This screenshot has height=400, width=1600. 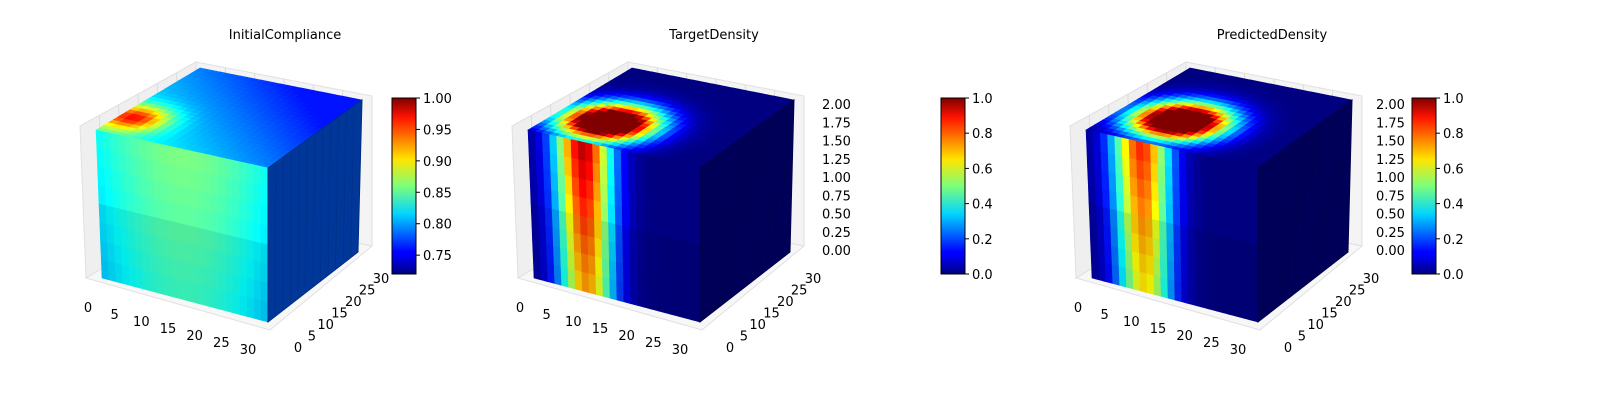 I want to click on y-tick-label: 20, so click(x=1343, y=302).